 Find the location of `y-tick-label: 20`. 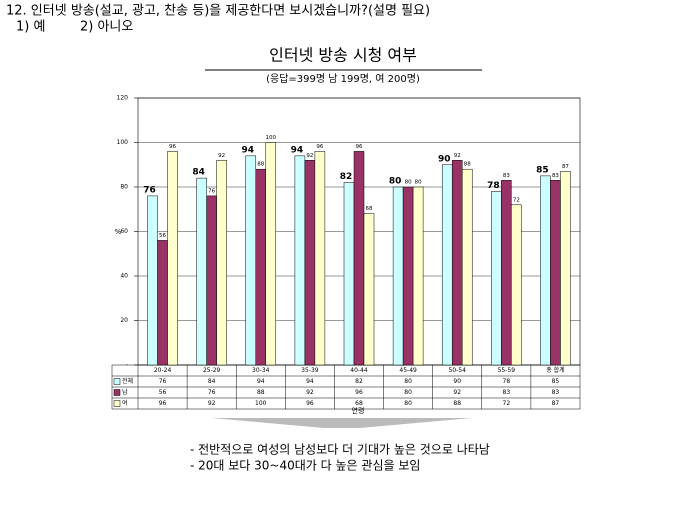

y-tick-label: 20 is located at coordinates (124, 320).